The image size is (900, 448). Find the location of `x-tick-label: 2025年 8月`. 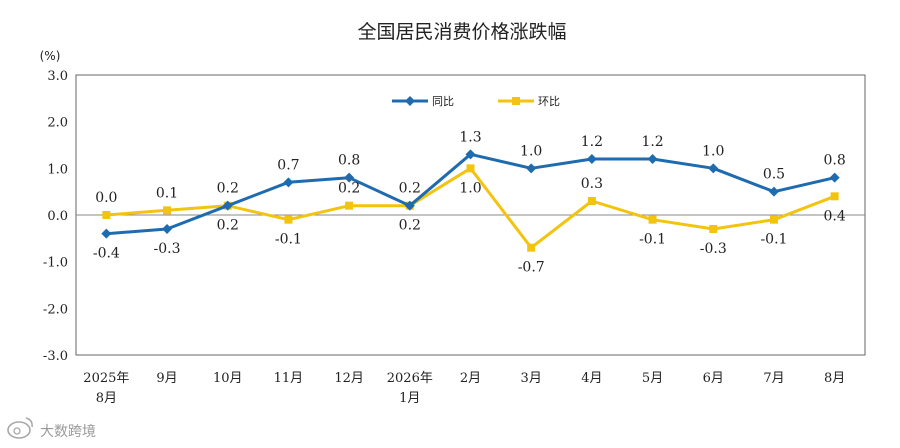

x-tick-label: 2025年 8月 is located at coordinates (106, 388).